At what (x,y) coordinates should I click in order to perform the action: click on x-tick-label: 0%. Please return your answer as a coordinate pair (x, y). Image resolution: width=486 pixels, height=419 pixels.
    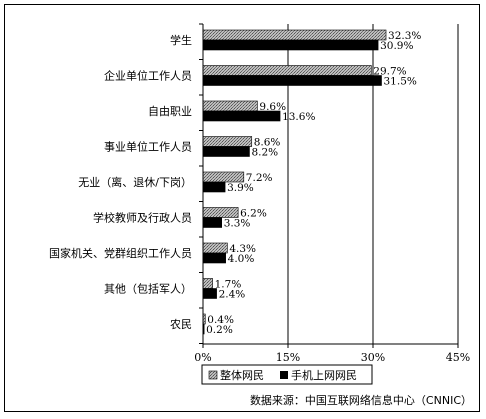
    Looking at the image, I should click on (202, 357).